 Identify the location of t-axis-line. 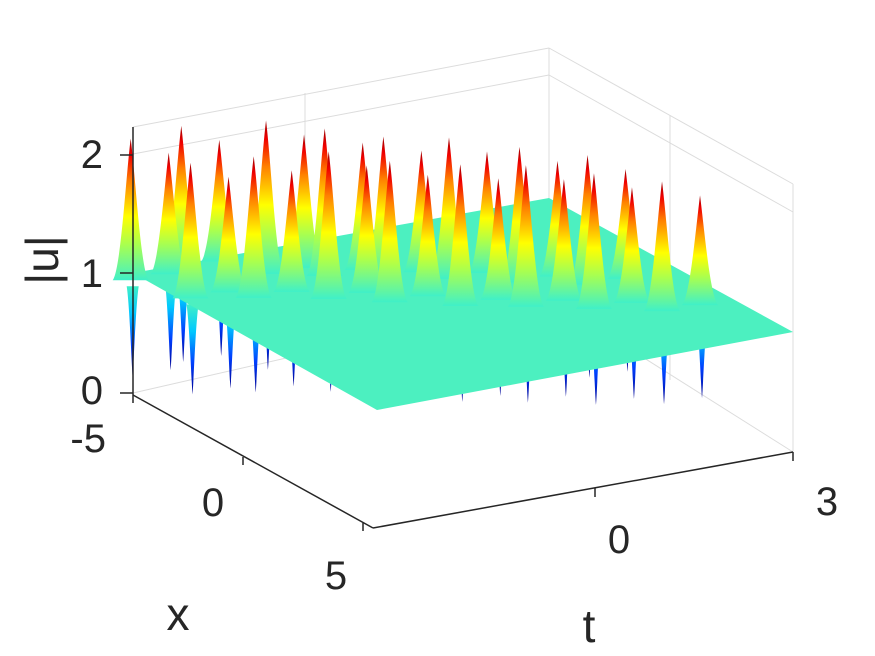
(583, 490).